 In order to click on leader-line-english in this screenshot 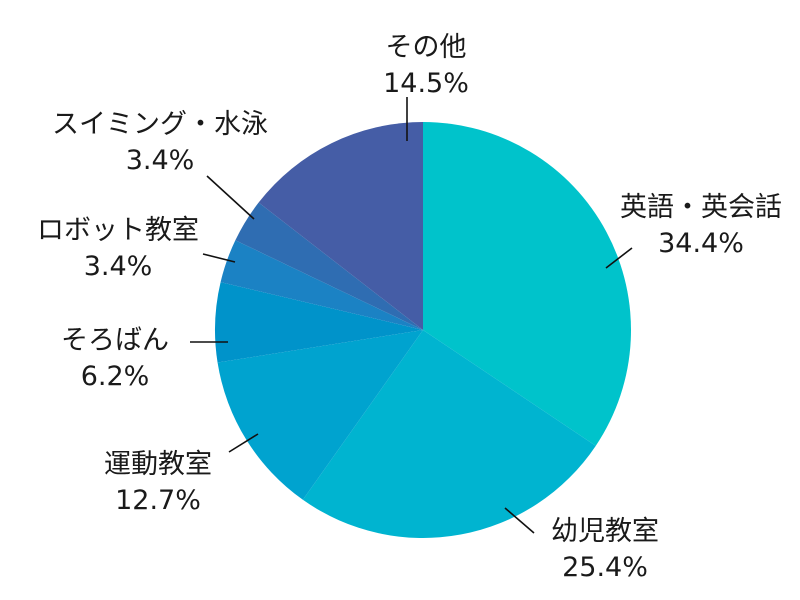, I will do `click(619, 258)`.